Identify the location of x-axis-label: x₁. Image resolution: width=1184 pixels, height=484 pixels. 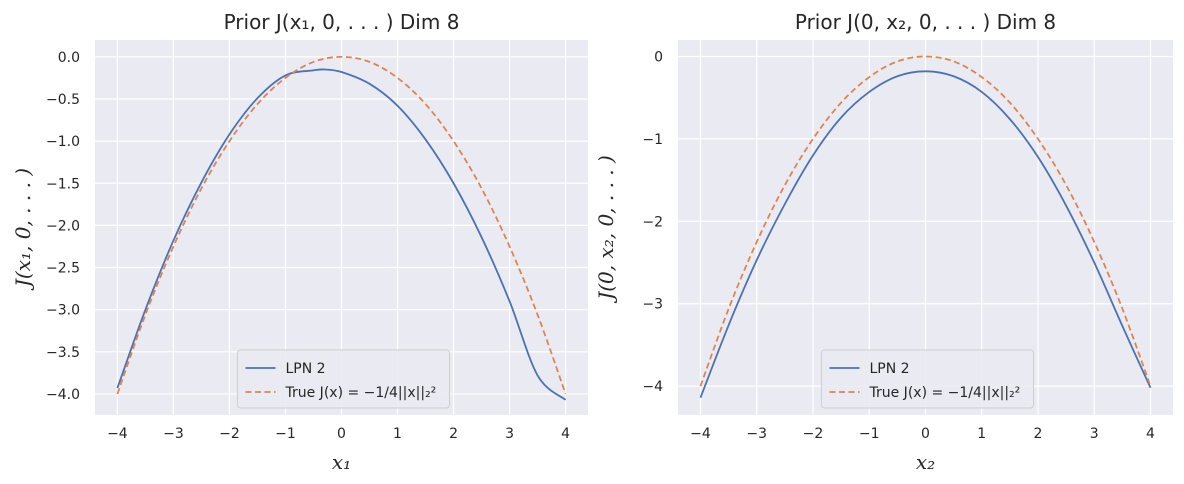
(341, 462).